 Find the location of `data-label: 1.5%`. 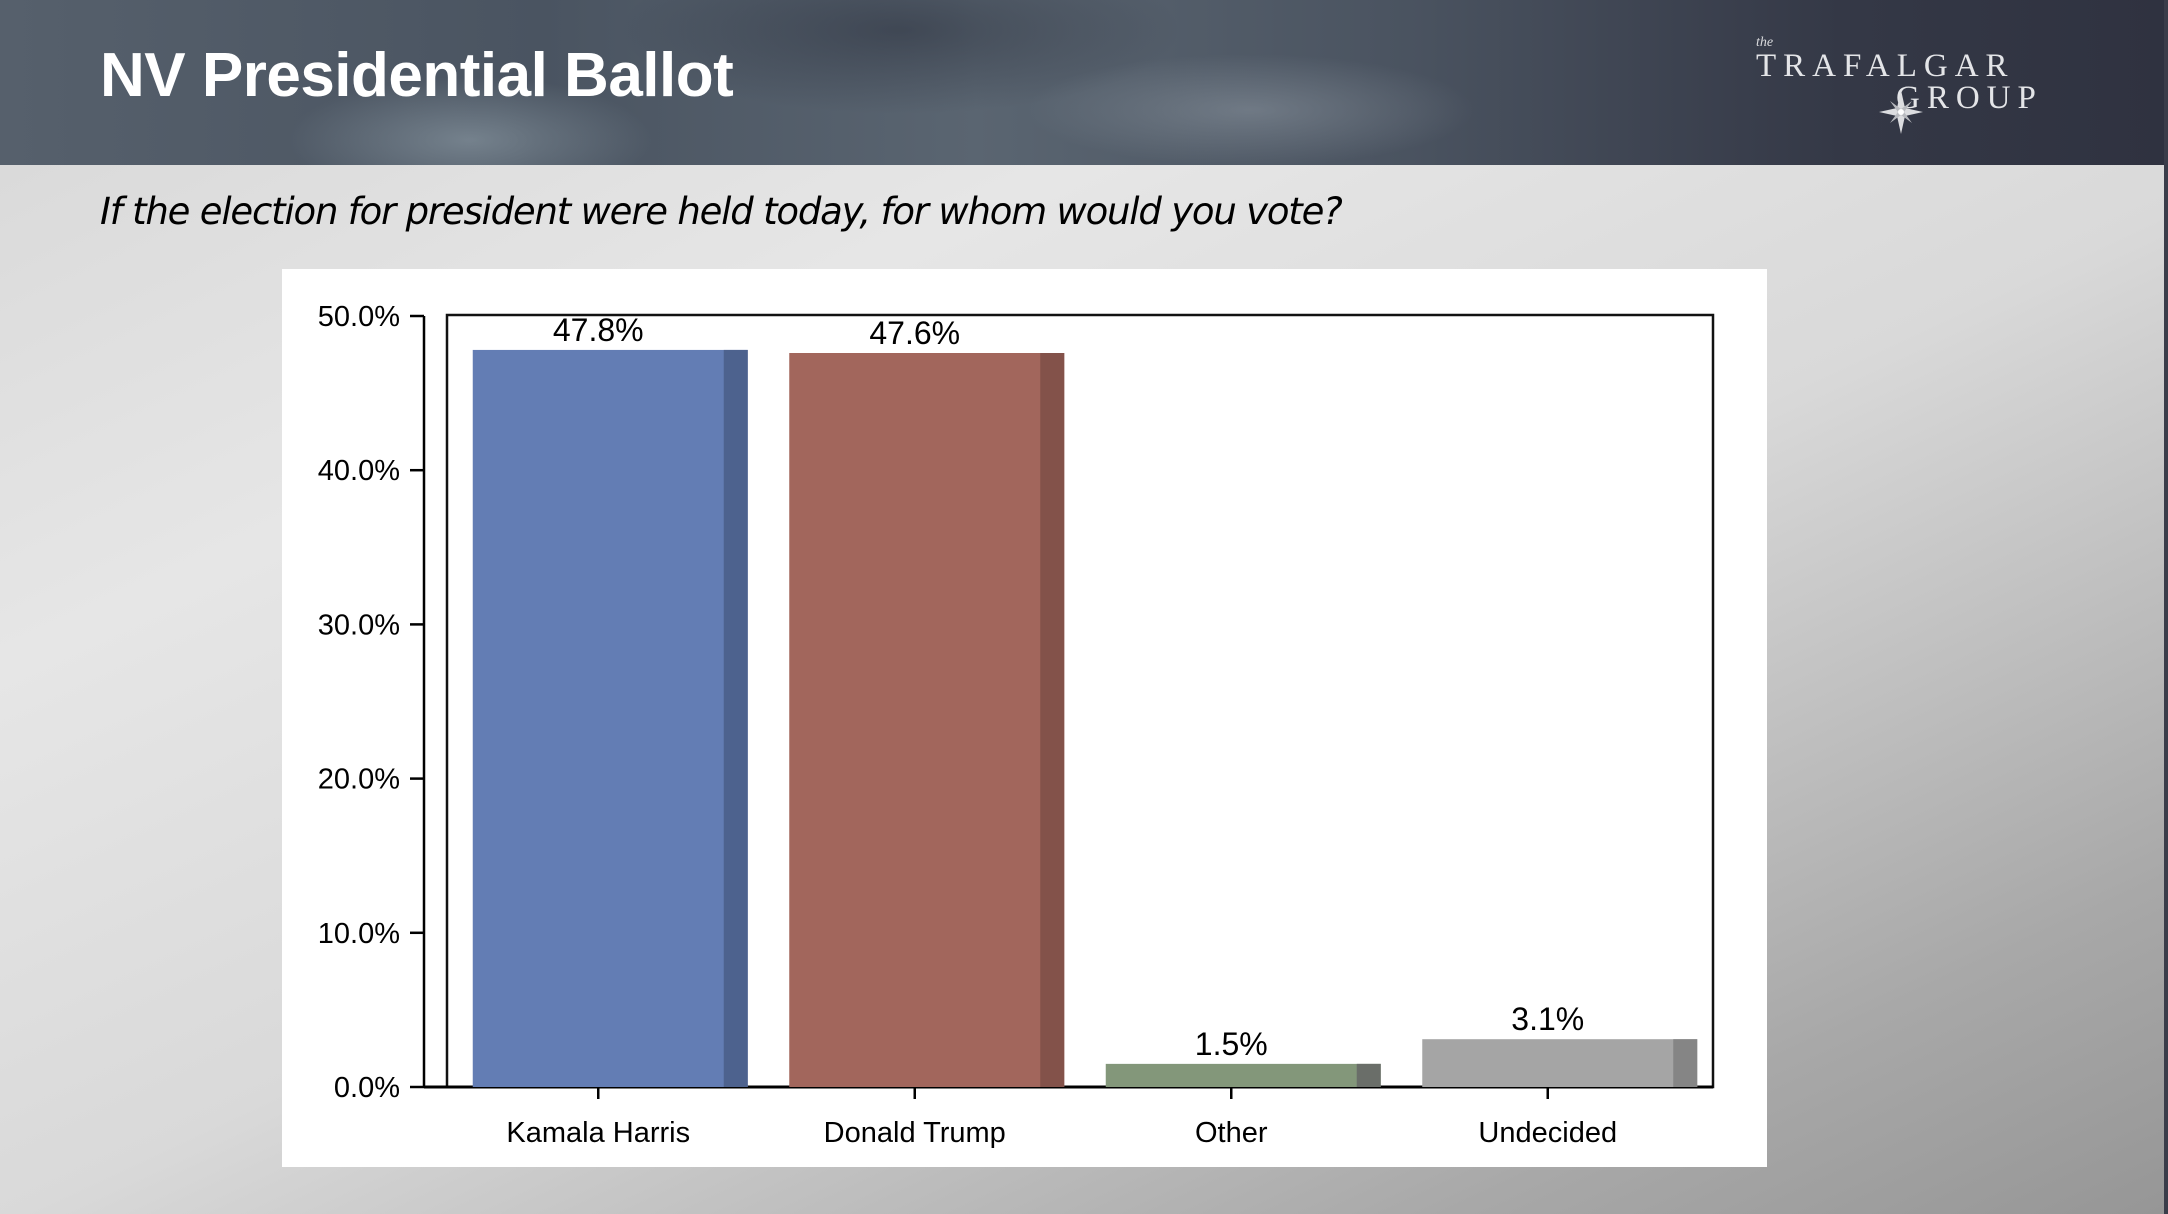

data-label: 1.5% is located at coordinates (1231, 1044).